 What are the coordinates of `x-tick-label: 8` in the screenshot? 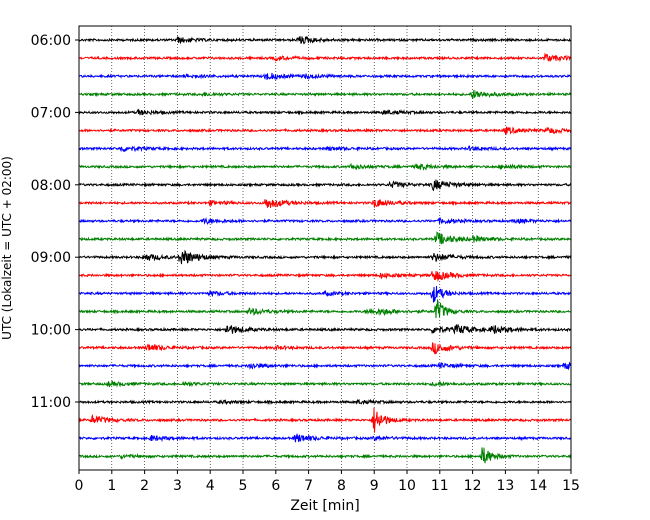 It's located at (341, 486).